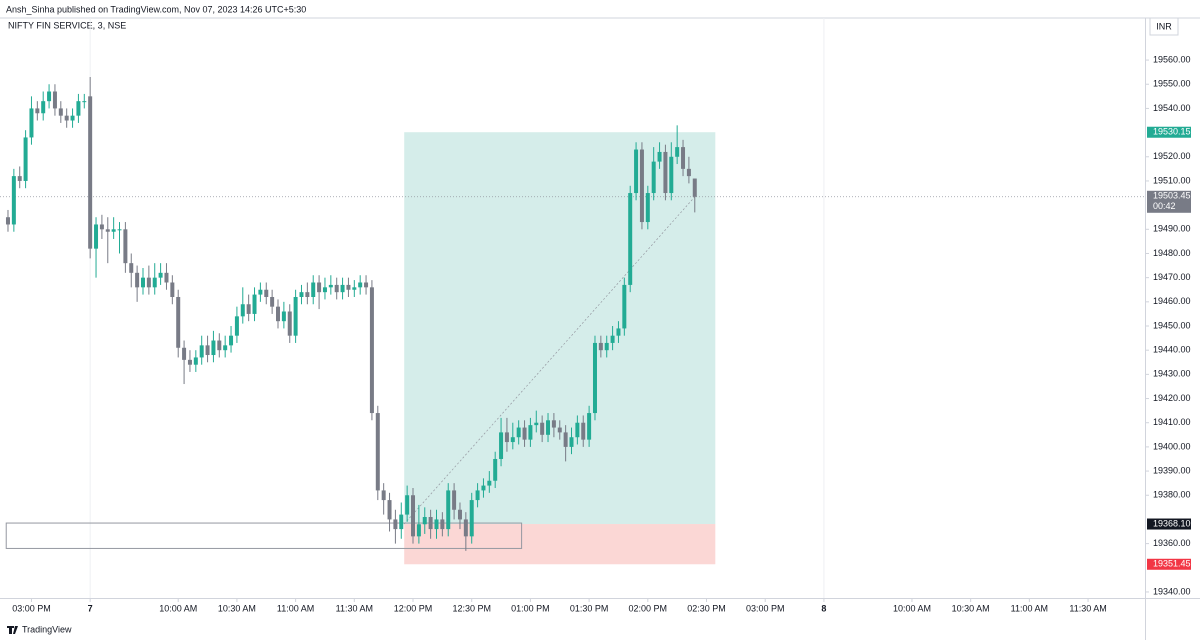 The image size is (1200, 640). Describe the element at coordinates (12, 630) in the screenshot. I see `logo-icon` at that location.